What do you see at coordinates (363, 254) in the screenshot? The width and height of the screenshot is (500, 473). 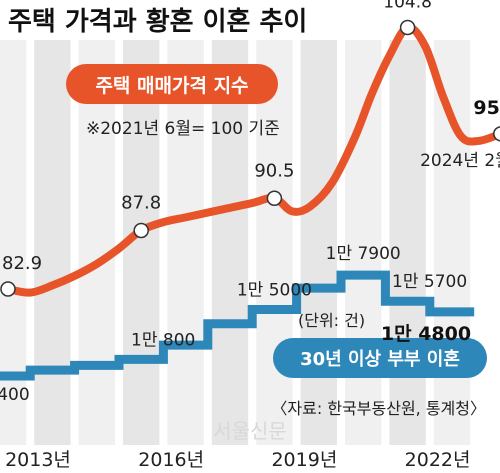 I see `divorce-value-label: 1만 7900` at bounding box center [363, 254].